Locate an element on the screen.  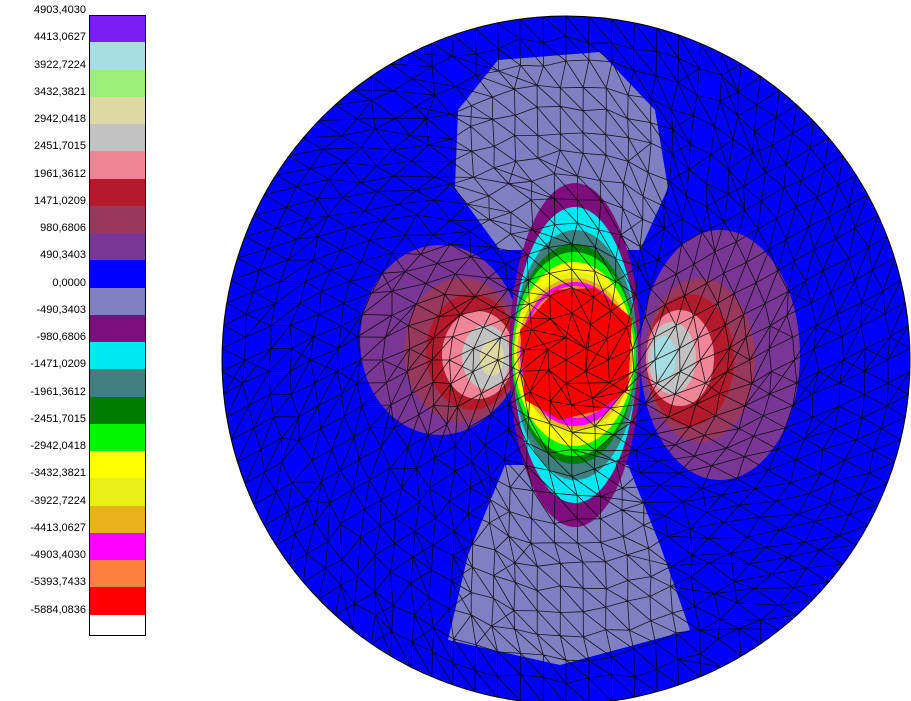
legend-label: 490,3403 is located at coordinates (63, 255).